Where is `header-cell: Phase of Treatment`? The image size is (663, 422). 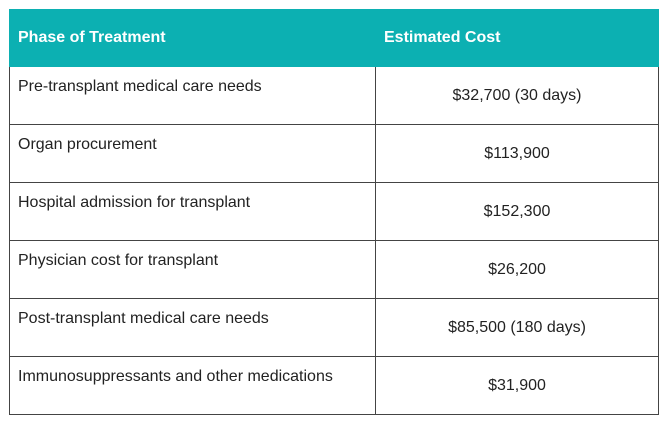 header-cell: Phase of Treatment is located at coordinates (192, 38).